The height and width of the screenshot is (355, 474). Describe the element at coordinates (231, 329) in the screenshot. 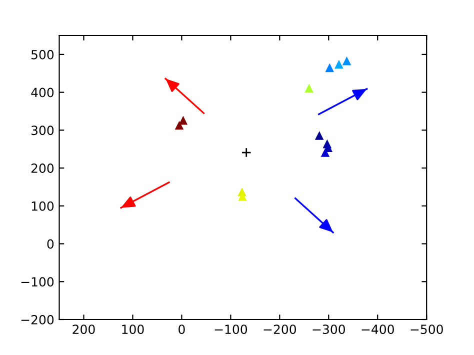

I see `x-tick-label: −100` at that location.